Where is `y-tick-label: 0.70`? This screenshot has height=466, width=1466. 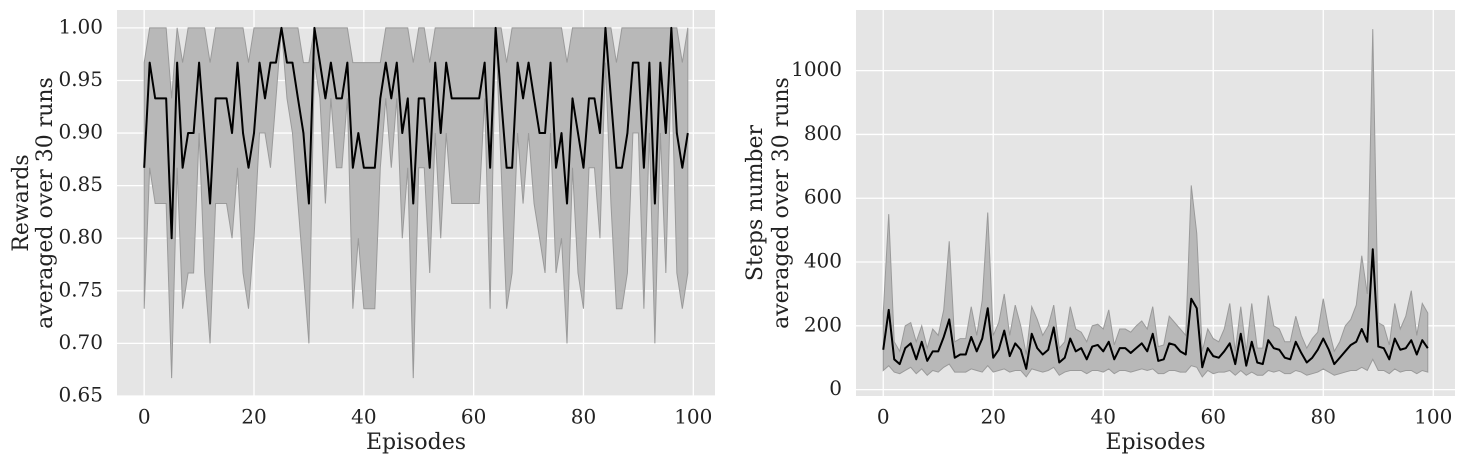
y-tick-label: 0.70 is located at coordinates (80, 342).